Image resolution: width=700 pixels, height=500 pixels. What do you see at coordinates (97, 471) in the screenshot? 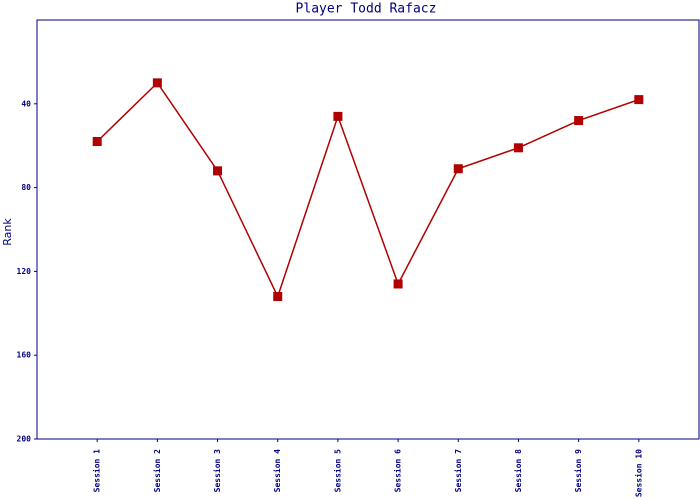
I see `x-tick-label: Session 1` at bounding box center [97, 471].